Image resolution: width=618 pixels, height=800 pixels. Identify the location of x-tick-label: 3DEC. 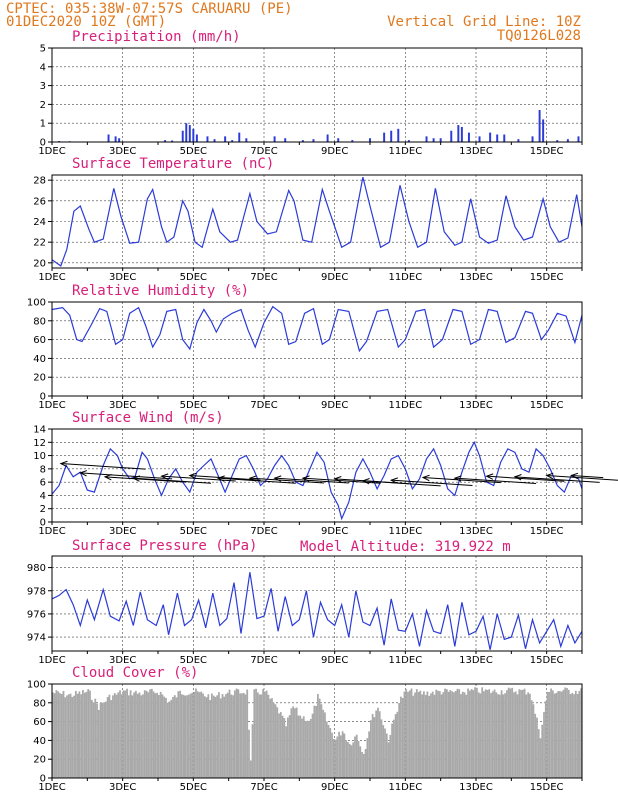
(122, 660).